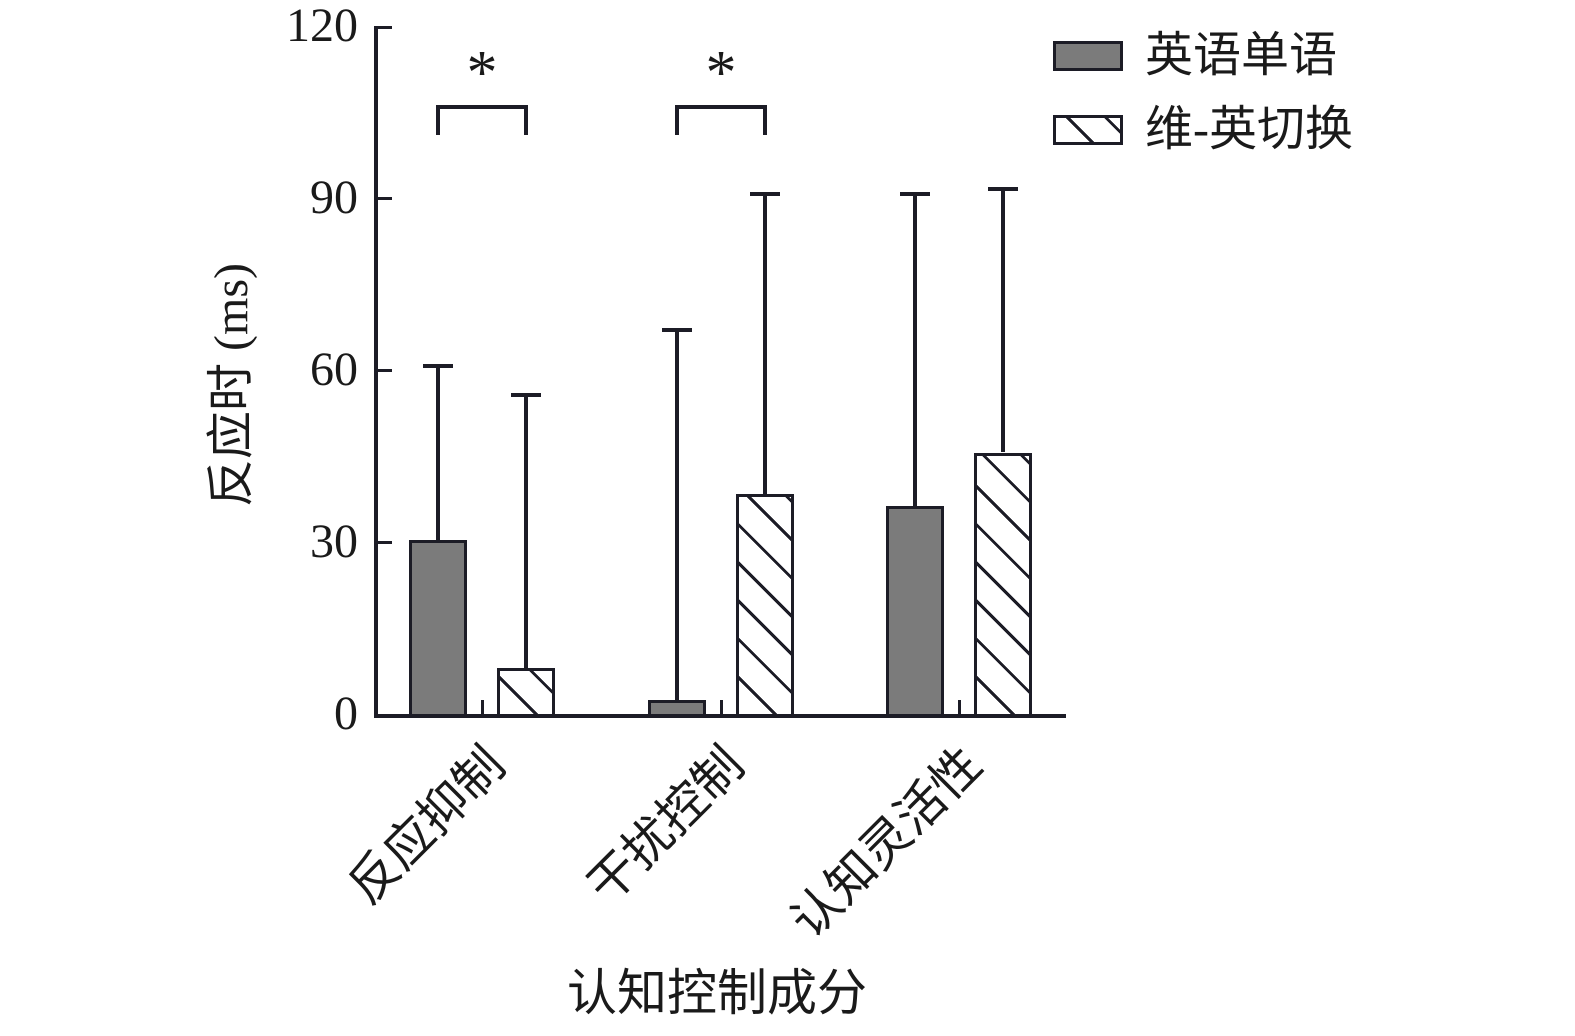  What do you see at coordinates (334, 369) in the screenshot?
I see `y-tick-label: 60` at bounding box center [334, 369].